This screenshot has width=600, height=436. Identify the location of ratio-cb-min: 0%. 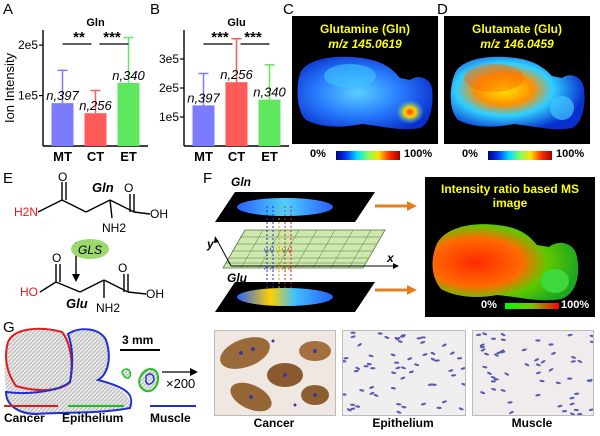
(489, 305).